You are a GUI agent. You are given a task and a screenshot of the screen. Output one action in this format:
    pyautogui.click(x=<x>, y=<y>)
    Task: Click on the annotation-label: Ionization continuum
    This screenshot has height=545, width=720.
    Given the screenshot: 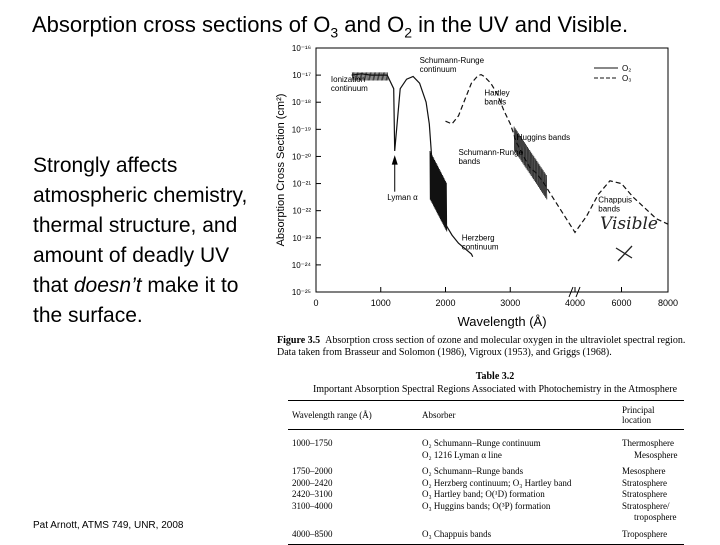 What is the action you would take?
    pyautogui.click(x=349, y=84)
    